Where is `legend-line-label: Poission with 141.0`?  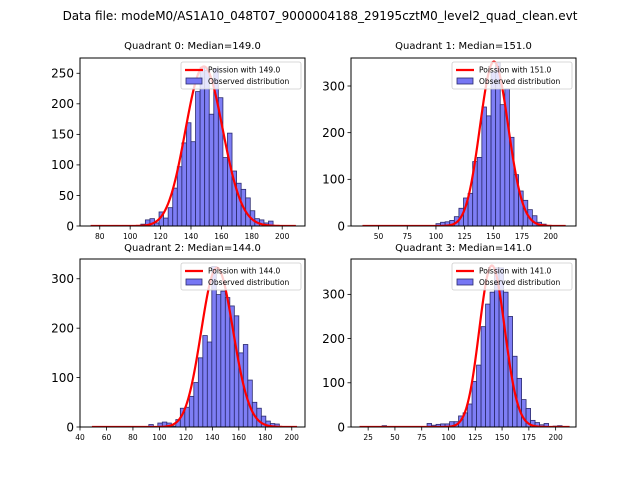
legend-line-label: Poission with 141.0 is located at coordinates (515, 271).